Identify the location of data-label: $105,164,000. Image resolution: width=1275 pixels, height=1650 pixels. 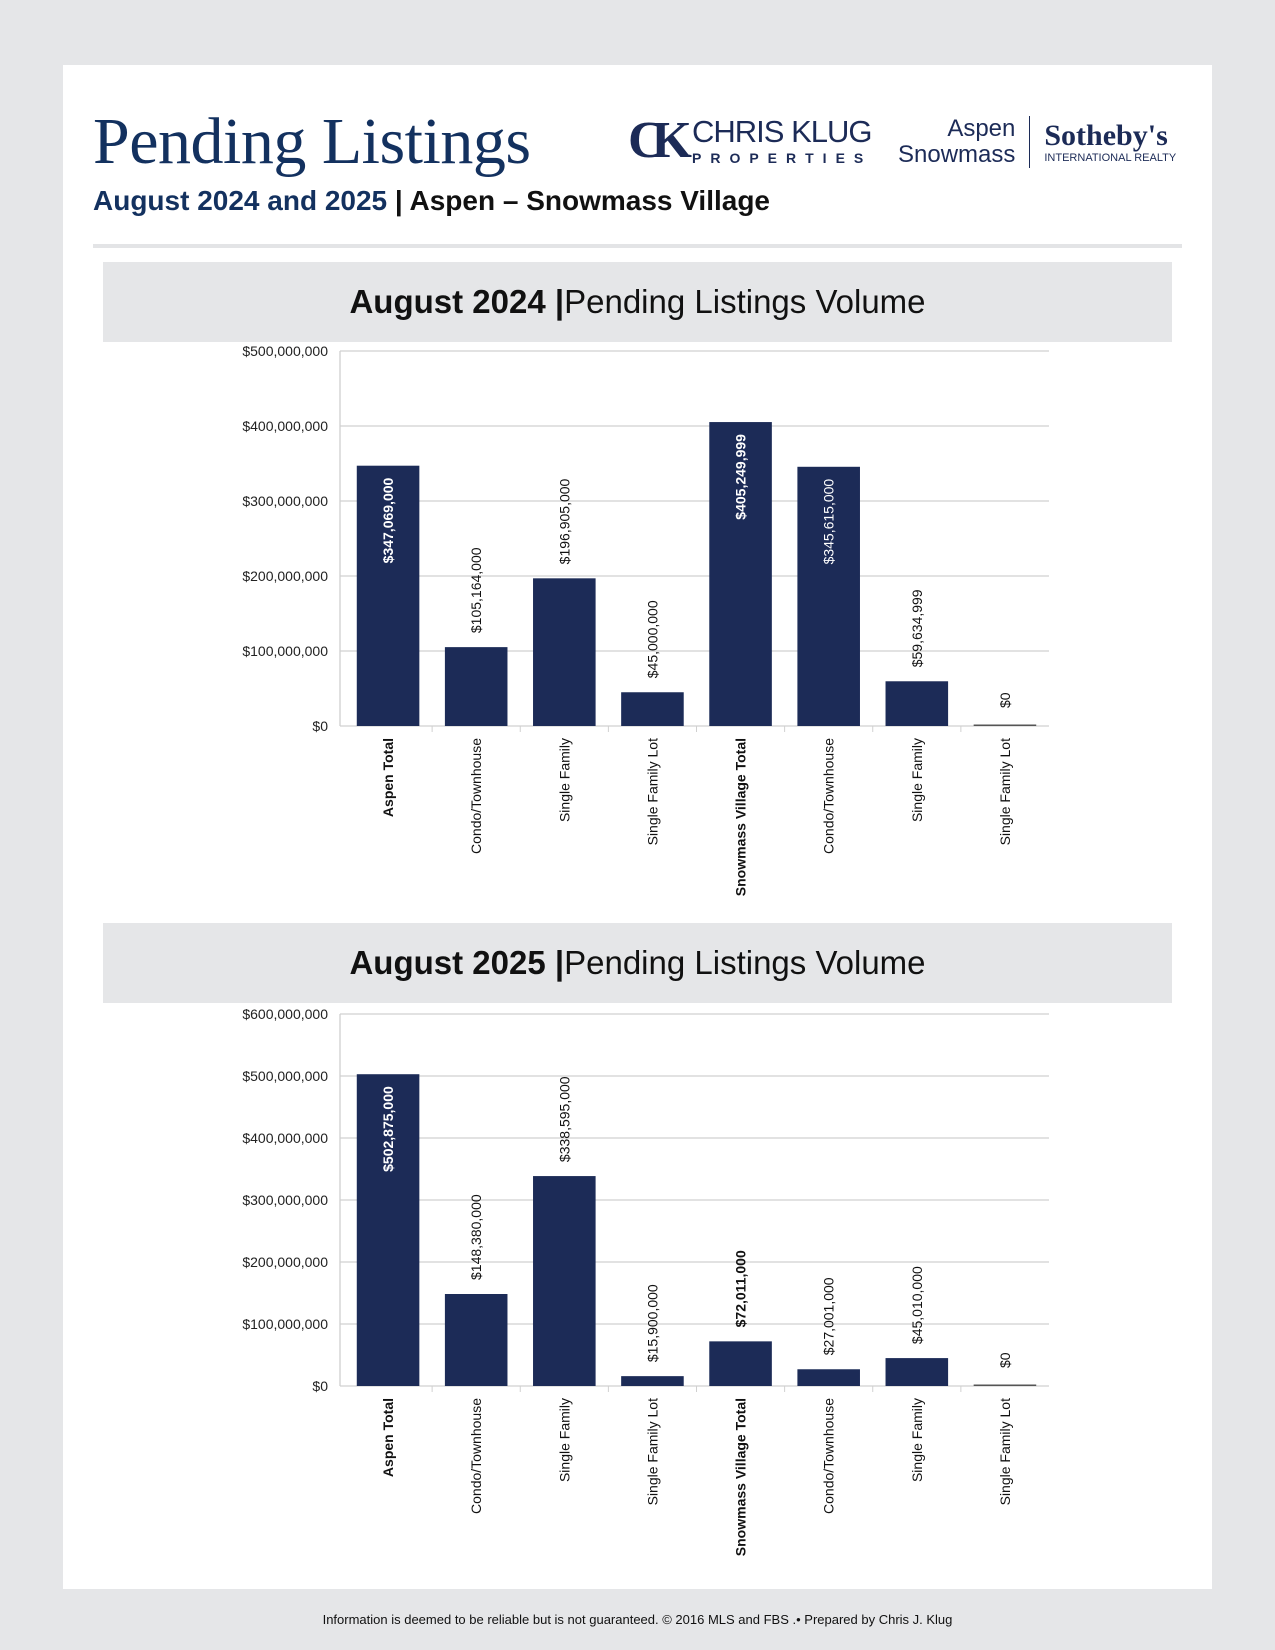
(476, 590).